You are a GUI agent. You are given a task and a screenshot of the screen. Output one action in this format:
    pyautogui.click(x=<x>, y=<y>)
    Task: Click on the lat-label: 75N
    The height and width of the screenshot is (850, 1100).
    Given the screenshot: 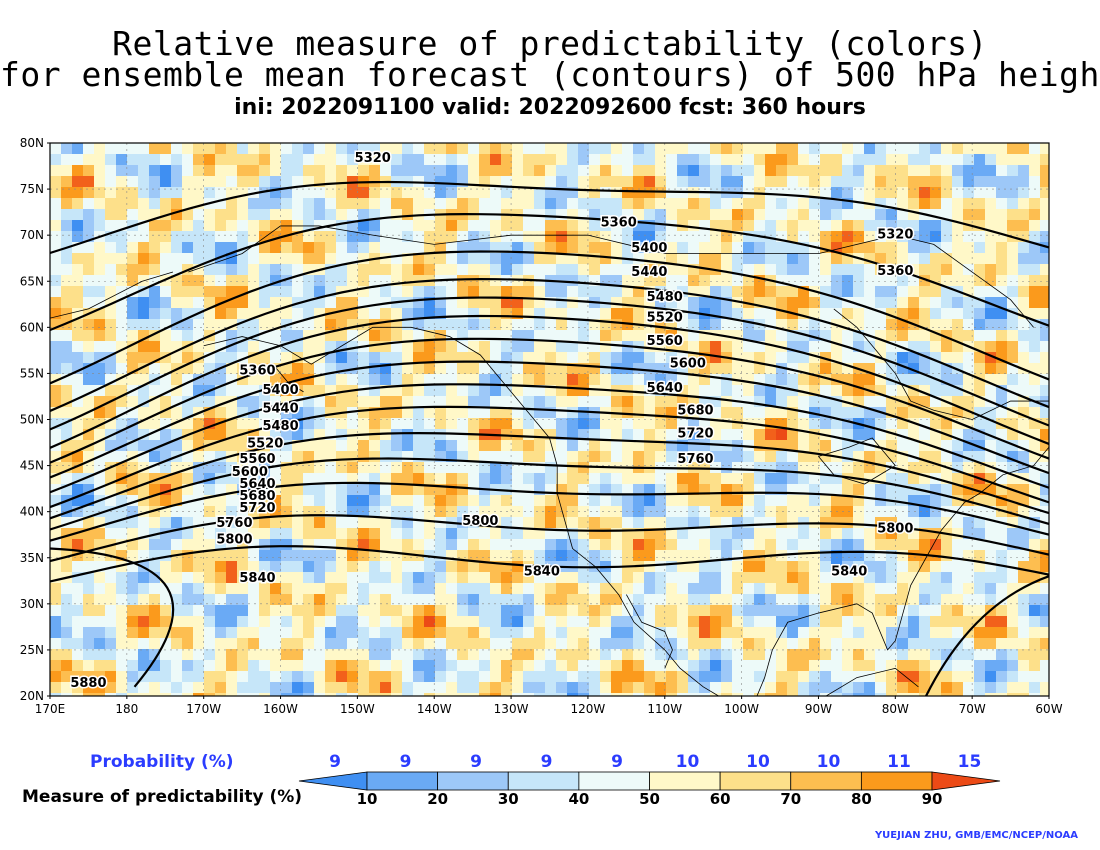 What is the action you would take?
    pyautogui.click(x=32, y=189)
    